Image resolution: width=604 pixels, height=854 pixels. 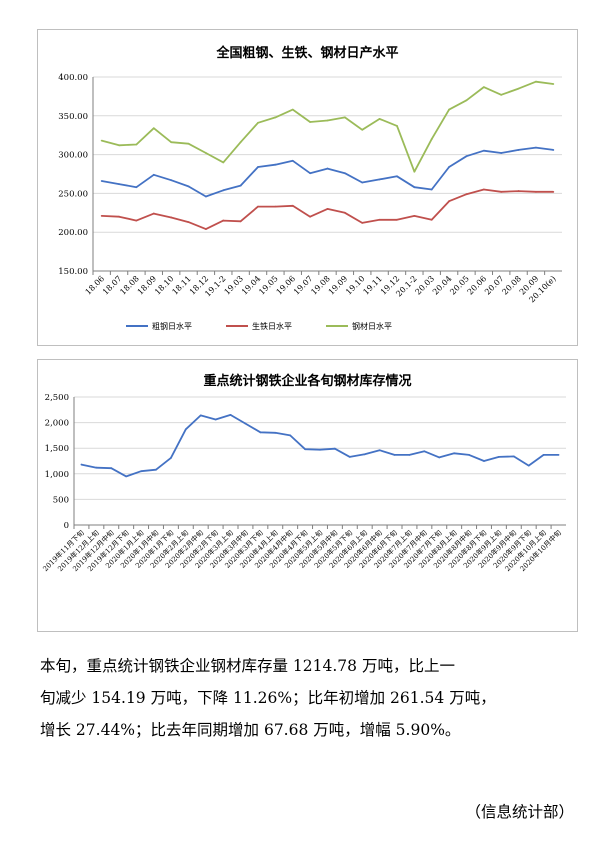 I want to click on legend-label: 钢材日水平, so click(x=372, y=326).